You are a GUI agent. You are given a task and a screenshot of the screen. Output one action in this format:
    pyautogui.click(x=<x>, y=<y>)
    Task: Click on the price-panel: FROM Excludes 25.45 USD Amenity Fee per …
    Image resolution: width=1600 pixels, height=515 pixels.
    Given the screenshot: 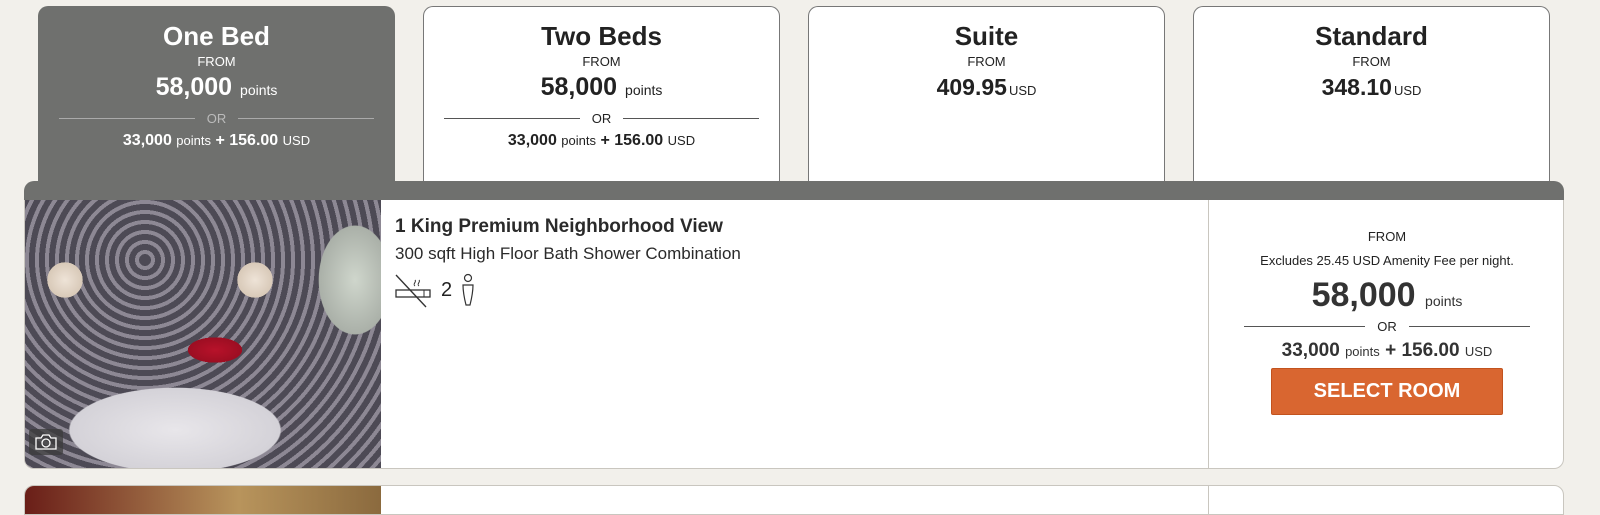 What is the action you would take?
    pyautogui.click(x=1385, y=334)
    